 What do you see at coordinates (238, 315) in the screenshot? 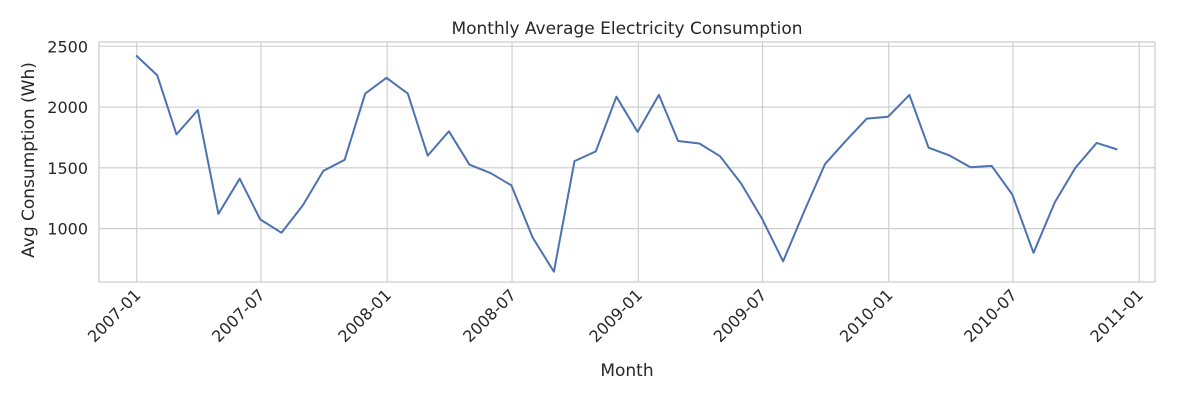
I see `x-tick-label: 2007-07` at bounding box center [238, 315].